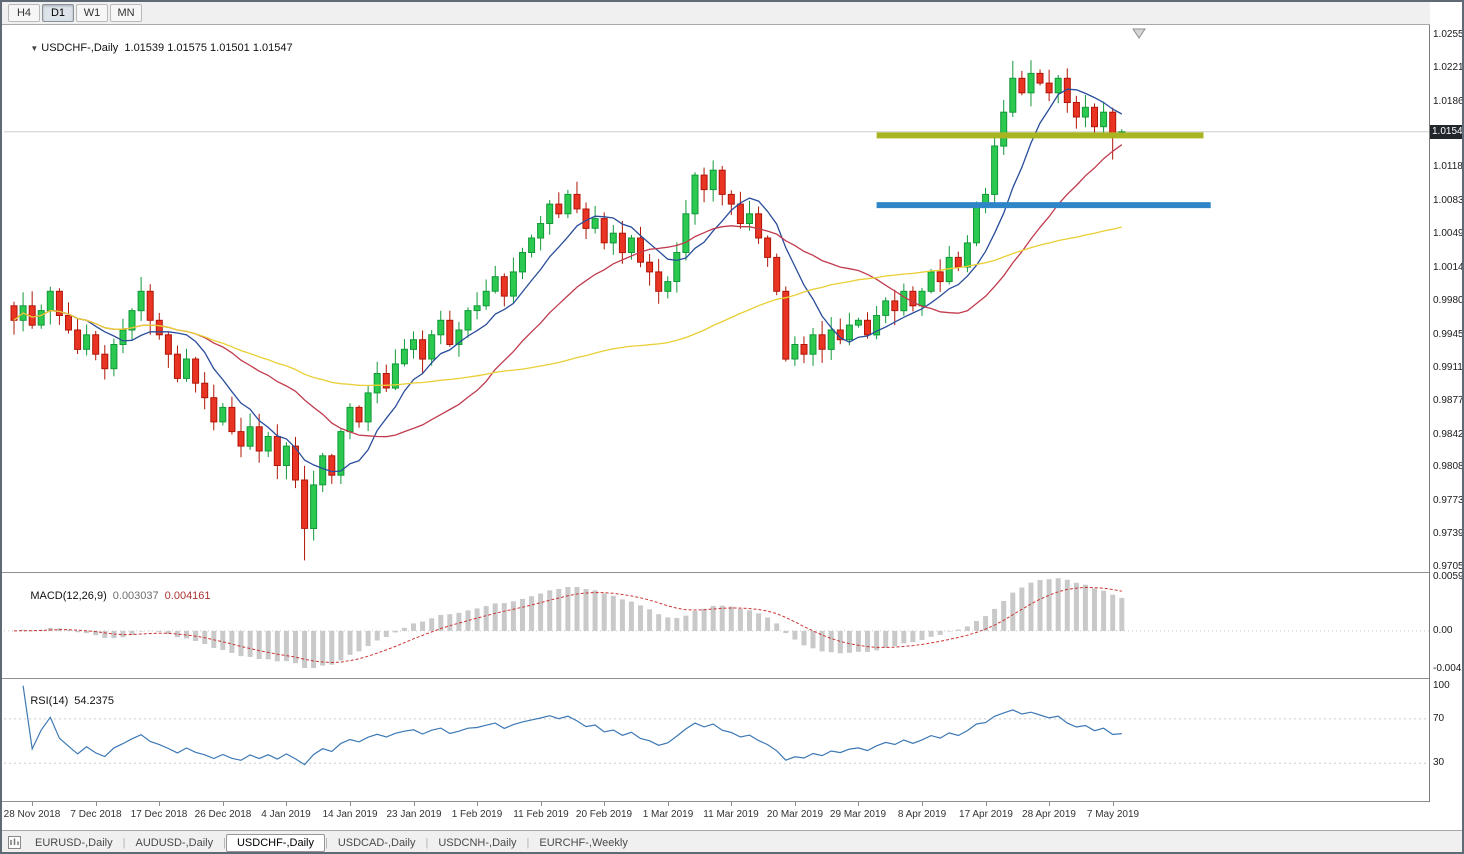 The width and height of the screenshot is (1464, 854). I want to click on axis-label: 0.00, so click(1443, 630).